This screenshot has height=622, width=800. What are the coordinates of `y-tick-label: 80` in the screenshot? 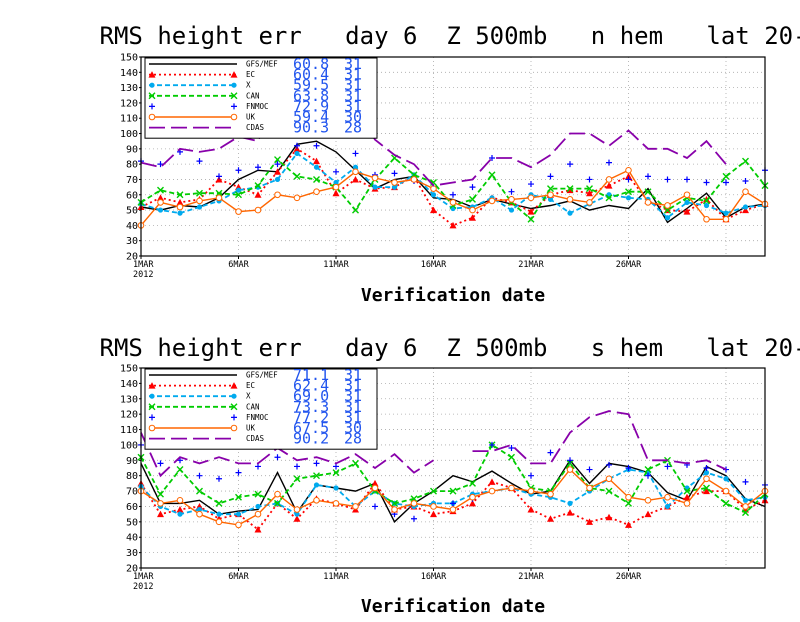 It's located at (132, 476).